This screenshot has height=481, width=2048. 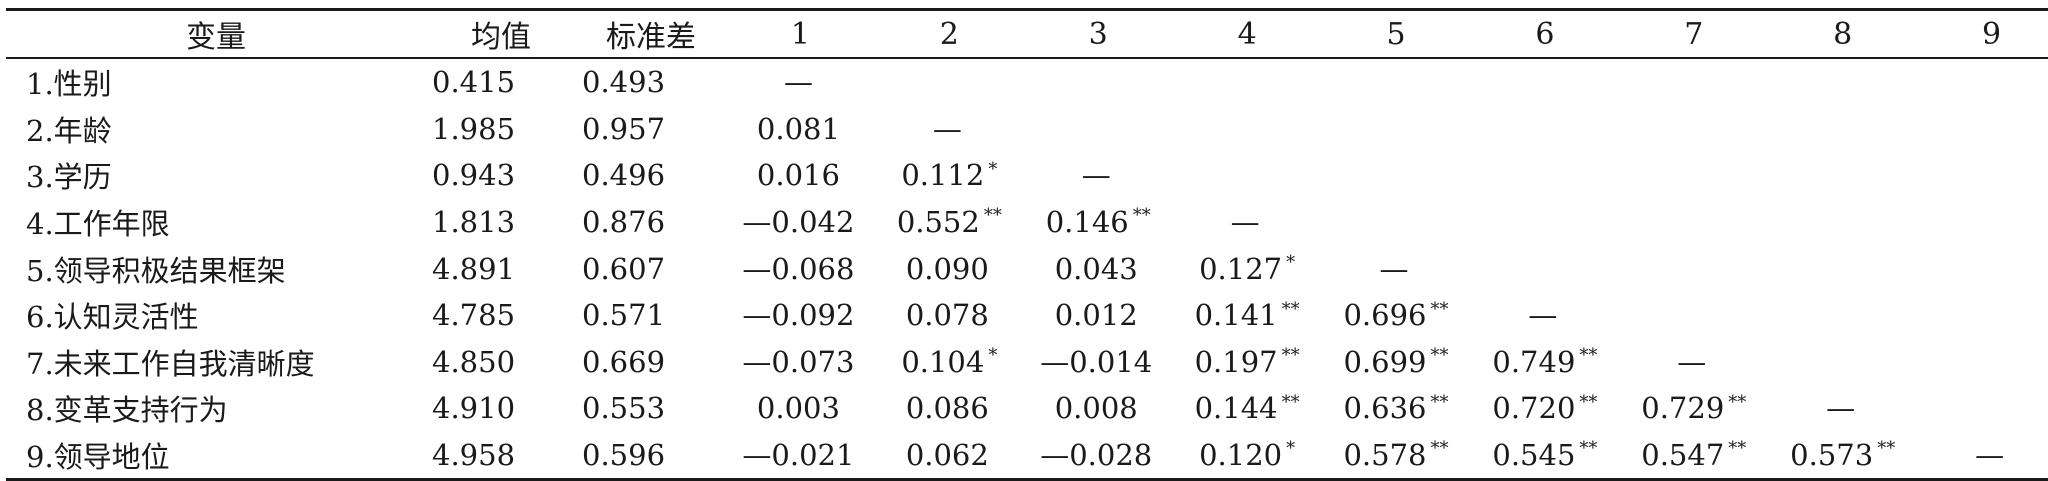 I want to click on correlation-value: 0.086, so click(x=947, y=408).